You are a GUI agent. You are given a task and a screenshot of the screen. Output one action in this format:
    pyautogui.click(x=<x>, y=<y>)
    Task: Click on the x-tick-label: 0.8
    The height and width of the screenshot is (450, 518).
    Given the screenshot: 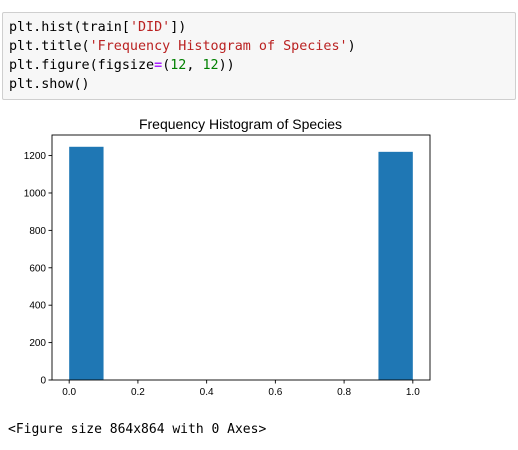 What is the action you would take?
    pyautogui.click(x=344, y=392)
    